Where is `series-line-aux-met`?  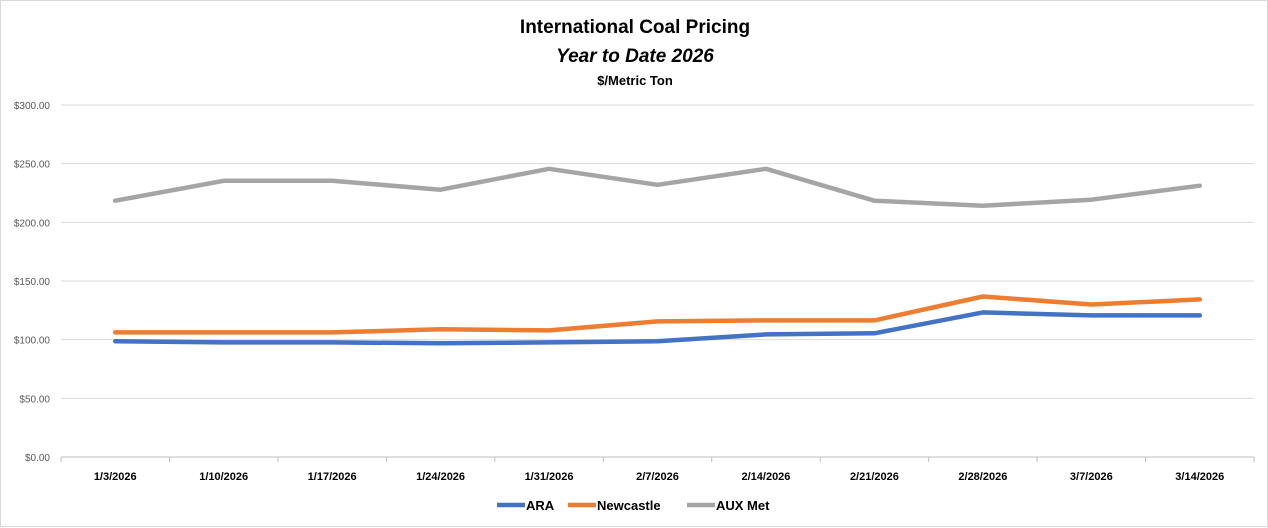 series-line-aux-met is located at coordinates (657, 187).